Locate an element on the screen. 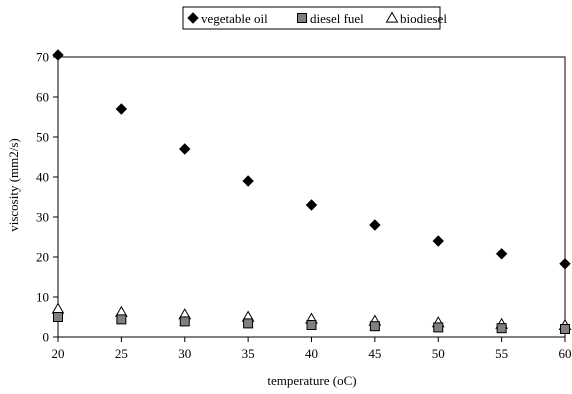  legend: vegetable oil diesel fuel biodiesel is located at coordinates (314, 18).